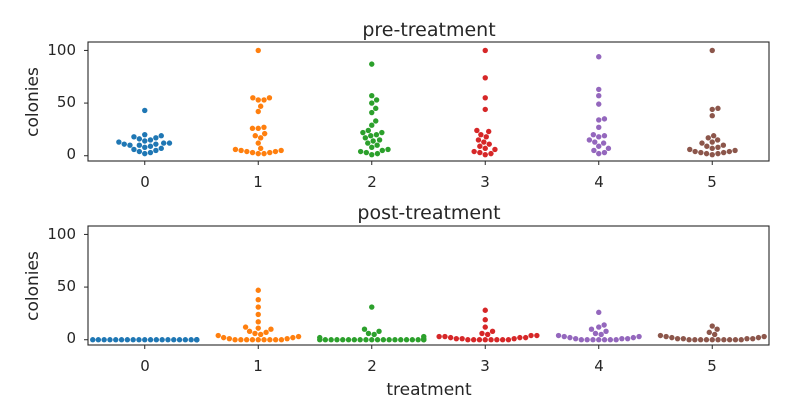 Image resolution: width=798 pixels, height=403 pixels. What do you see at coordinates (599, 182) in the screenshot?
I see `x-tick-label: 4` at bounding box center [599, 182].